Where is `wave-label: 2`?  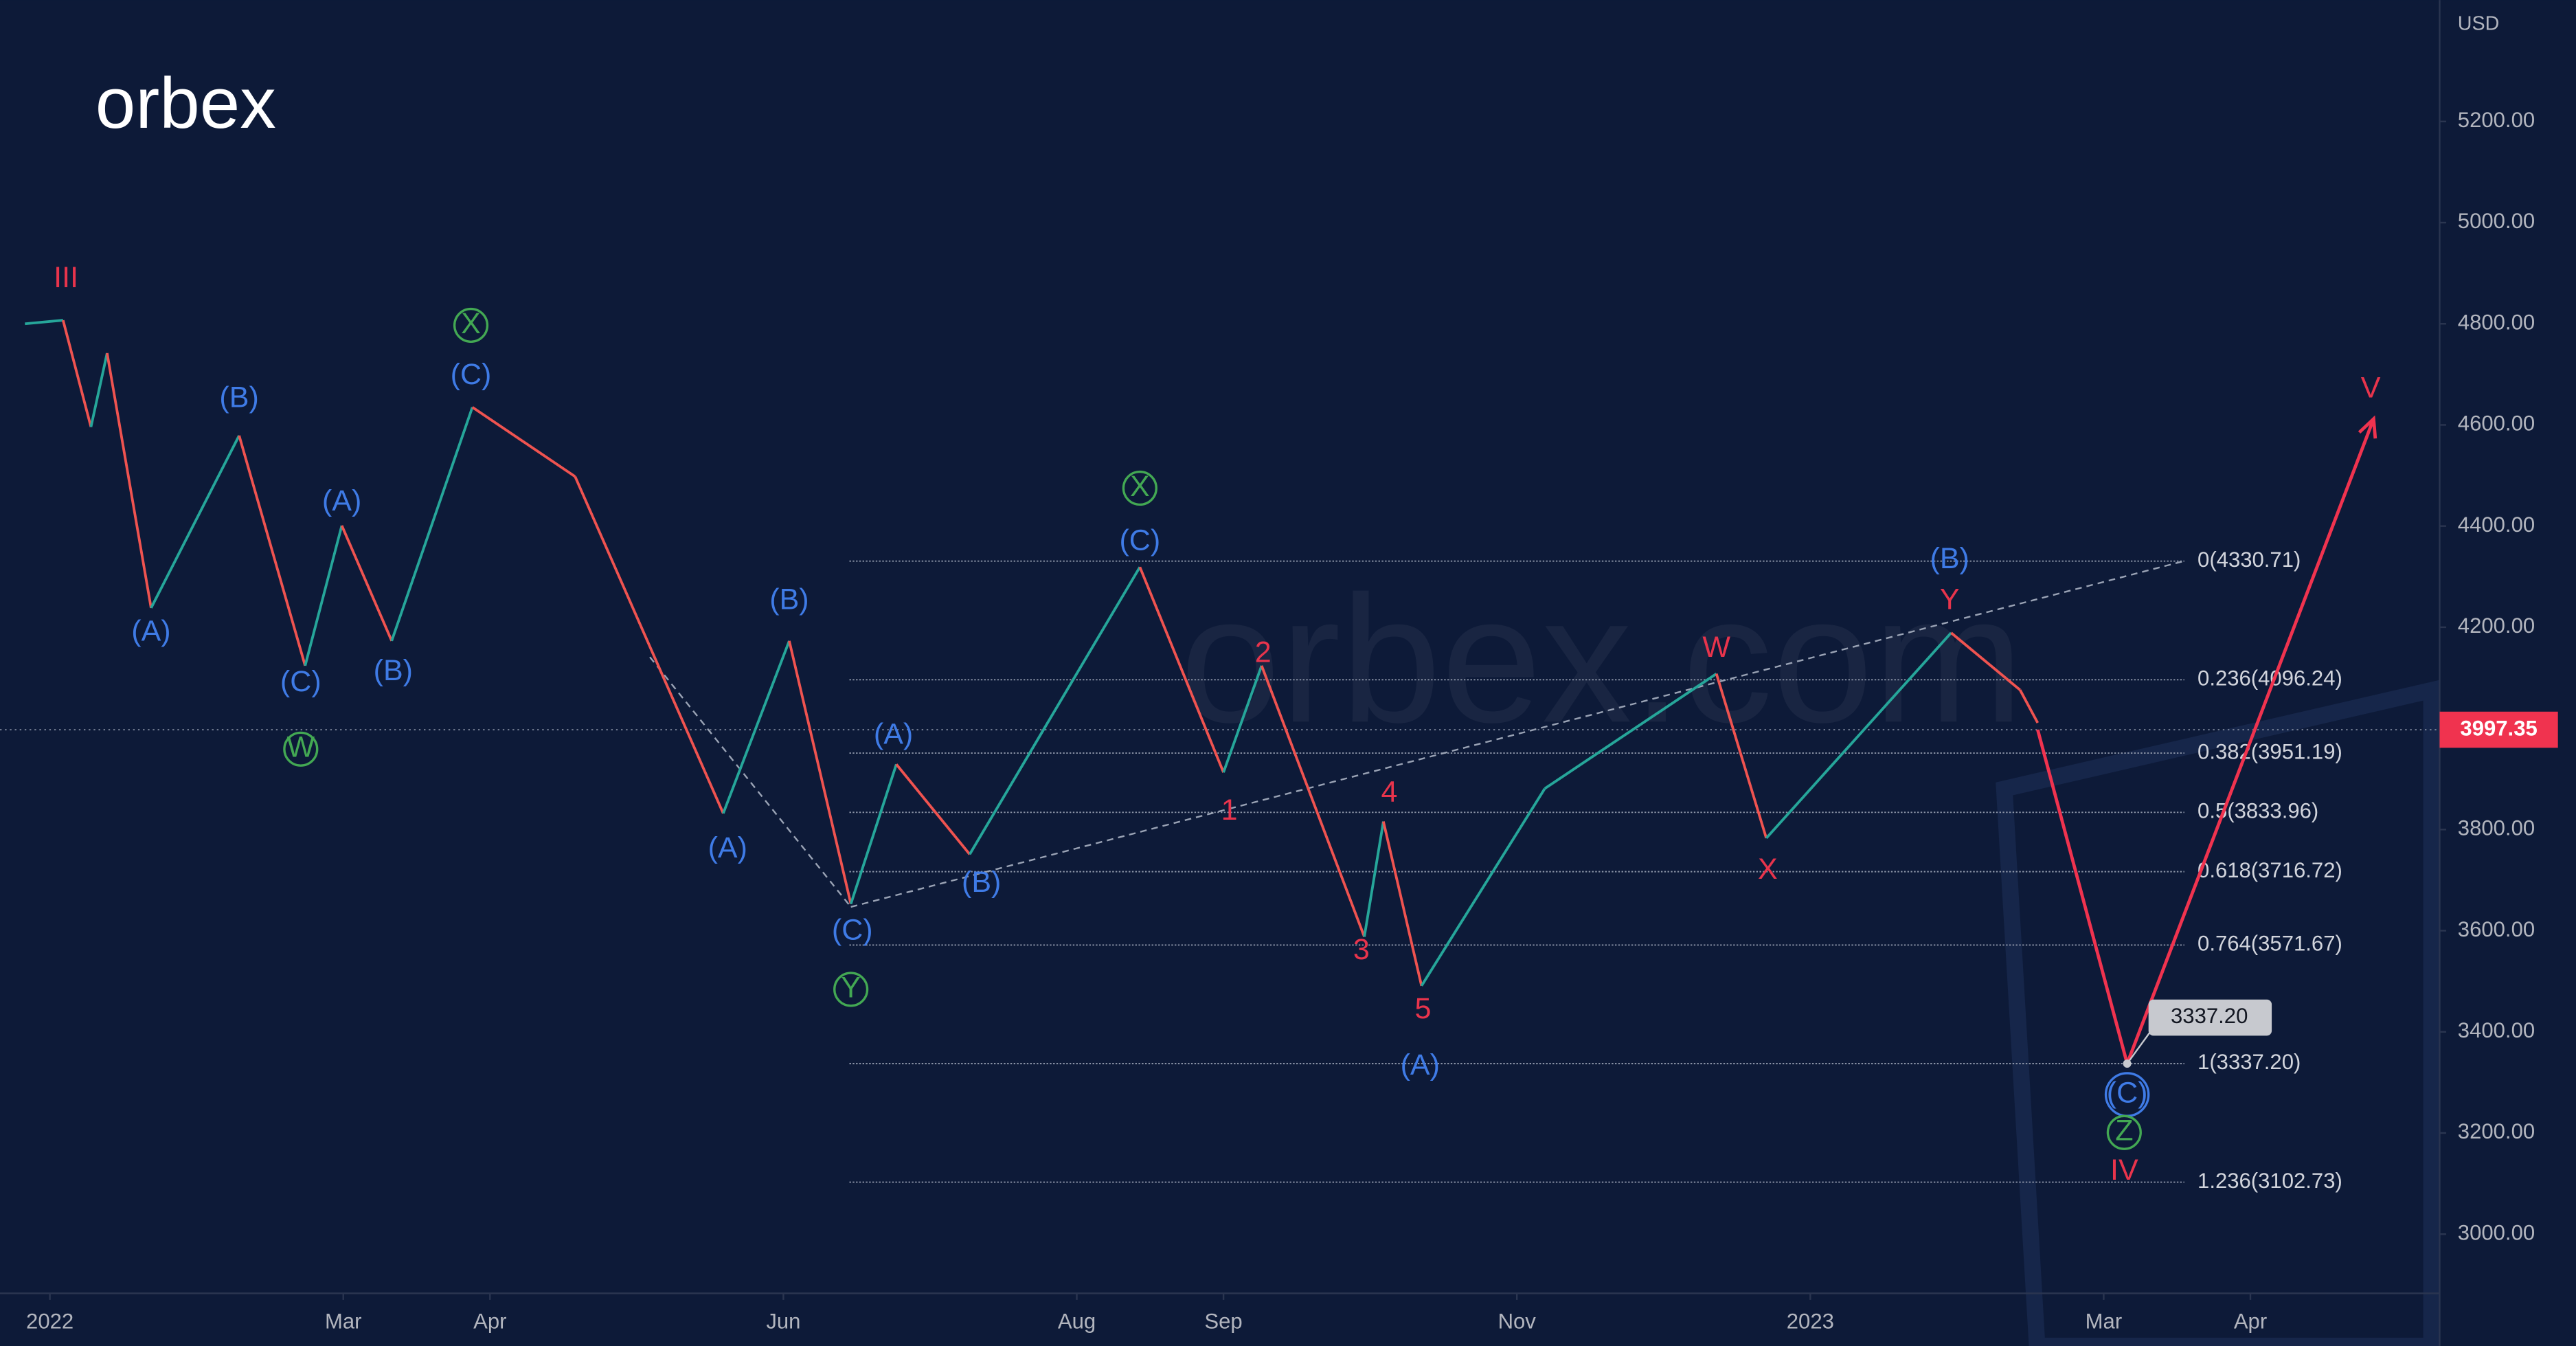 wave-label: 2 is located at coordinates (1263, 652).